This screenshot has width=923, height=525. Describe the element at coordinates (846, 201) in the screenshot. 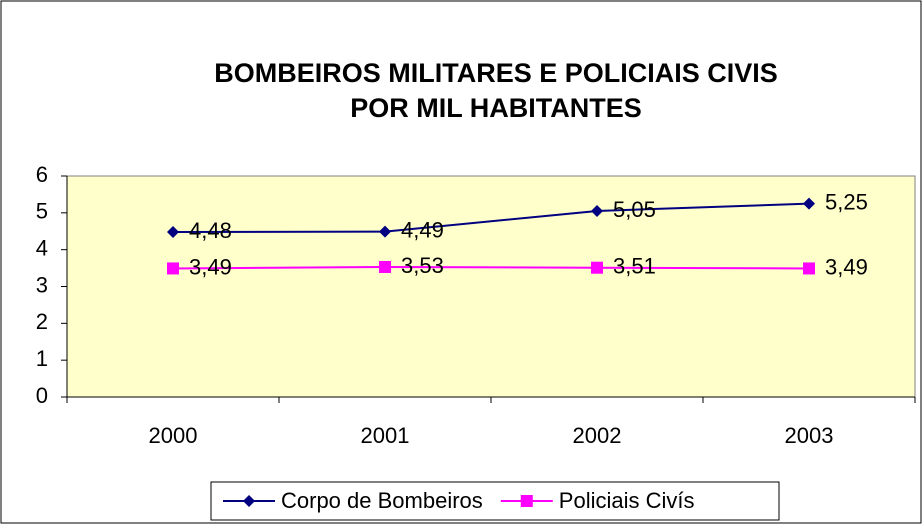

I see `data-label: 5,25` at that location.